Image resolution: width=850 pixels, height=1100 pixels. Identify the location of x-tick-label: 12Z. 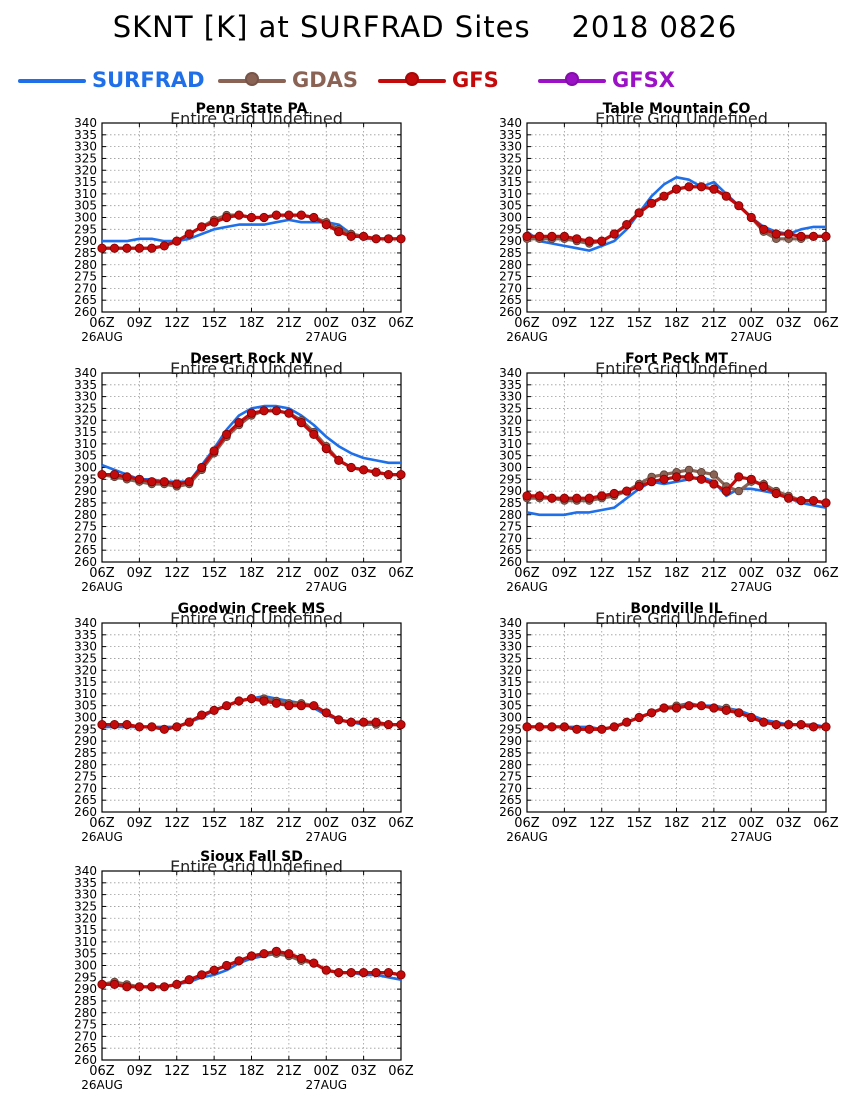
(177, 1071).